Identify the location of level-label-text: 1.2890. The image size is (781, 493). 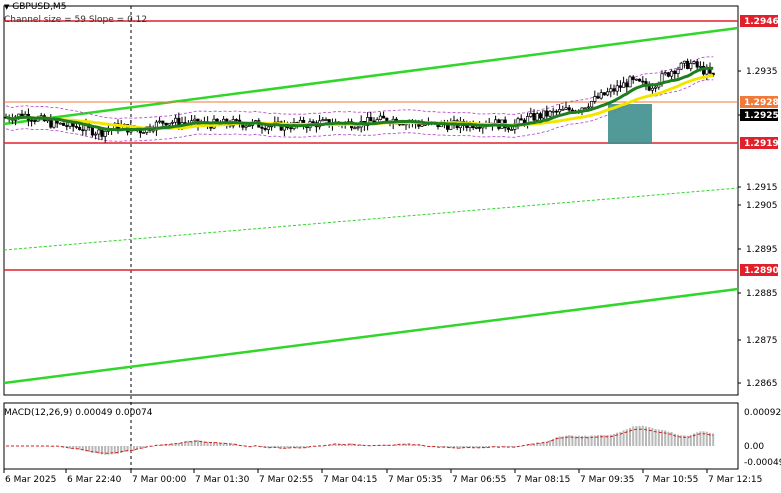
(761, 271).